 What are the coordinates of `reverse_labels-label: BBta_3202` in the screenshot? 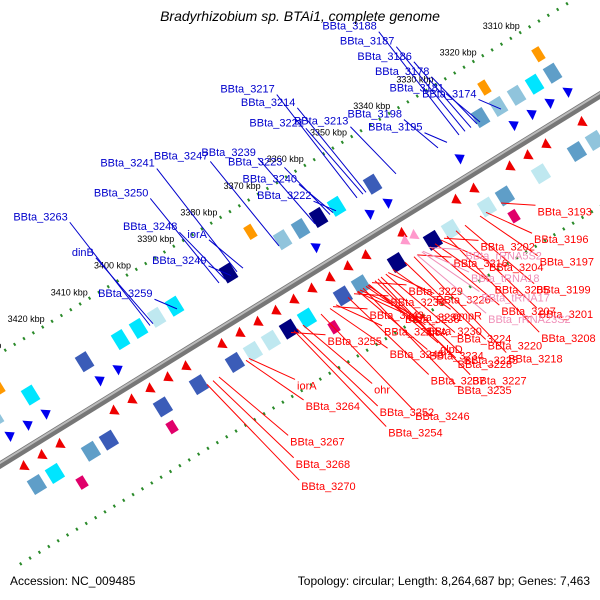 It's located at (507, 247).